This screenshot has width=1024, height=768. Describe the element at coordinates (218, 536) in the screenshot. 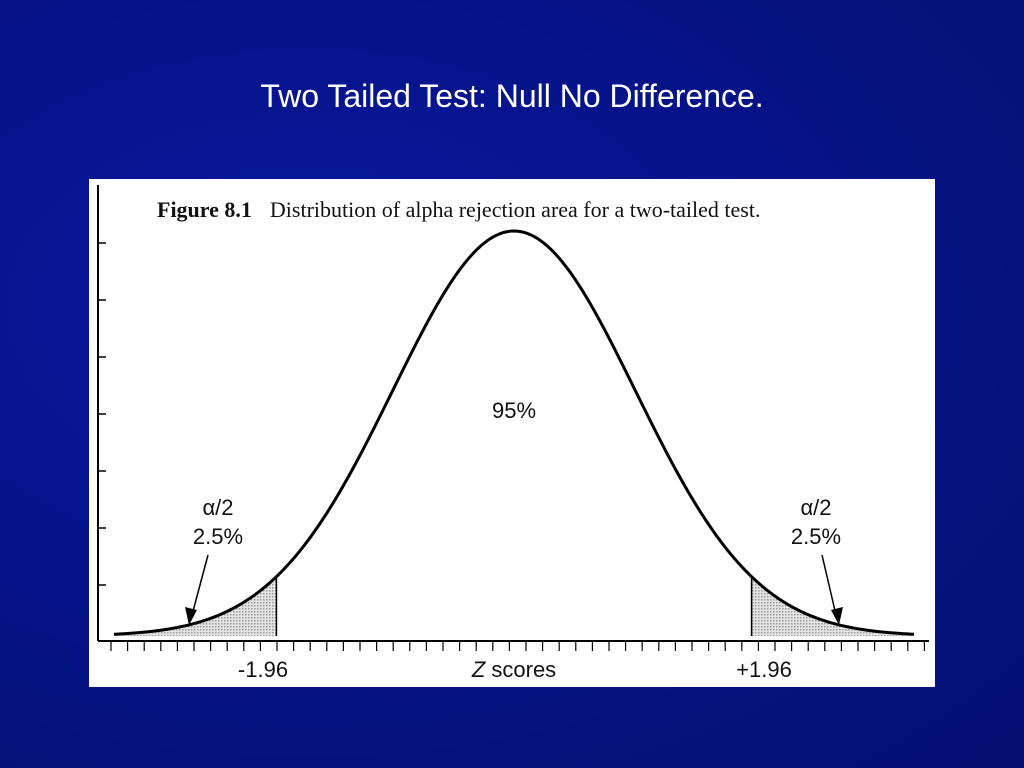

I see `left-tail-percent-label: 2.5%` at that location.